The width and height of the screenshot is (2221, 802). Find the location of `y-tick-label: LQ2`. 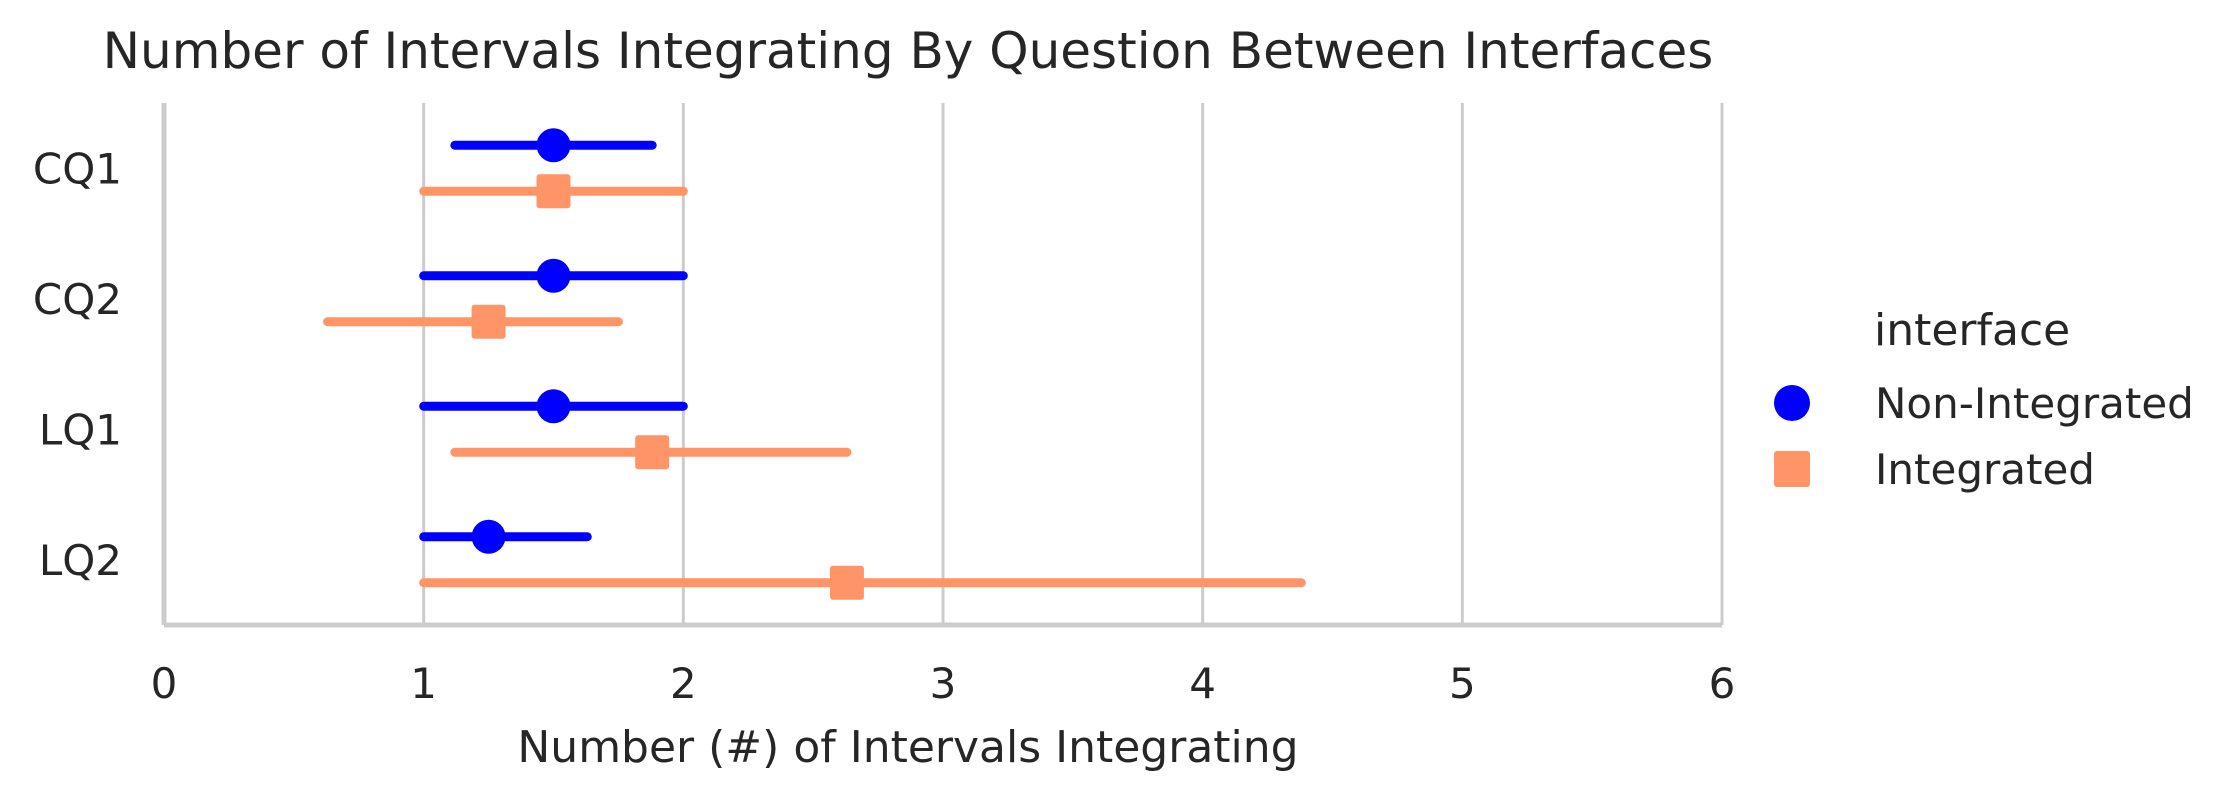

y-tick-label: LQ2 is located at coordinates (80, 560).